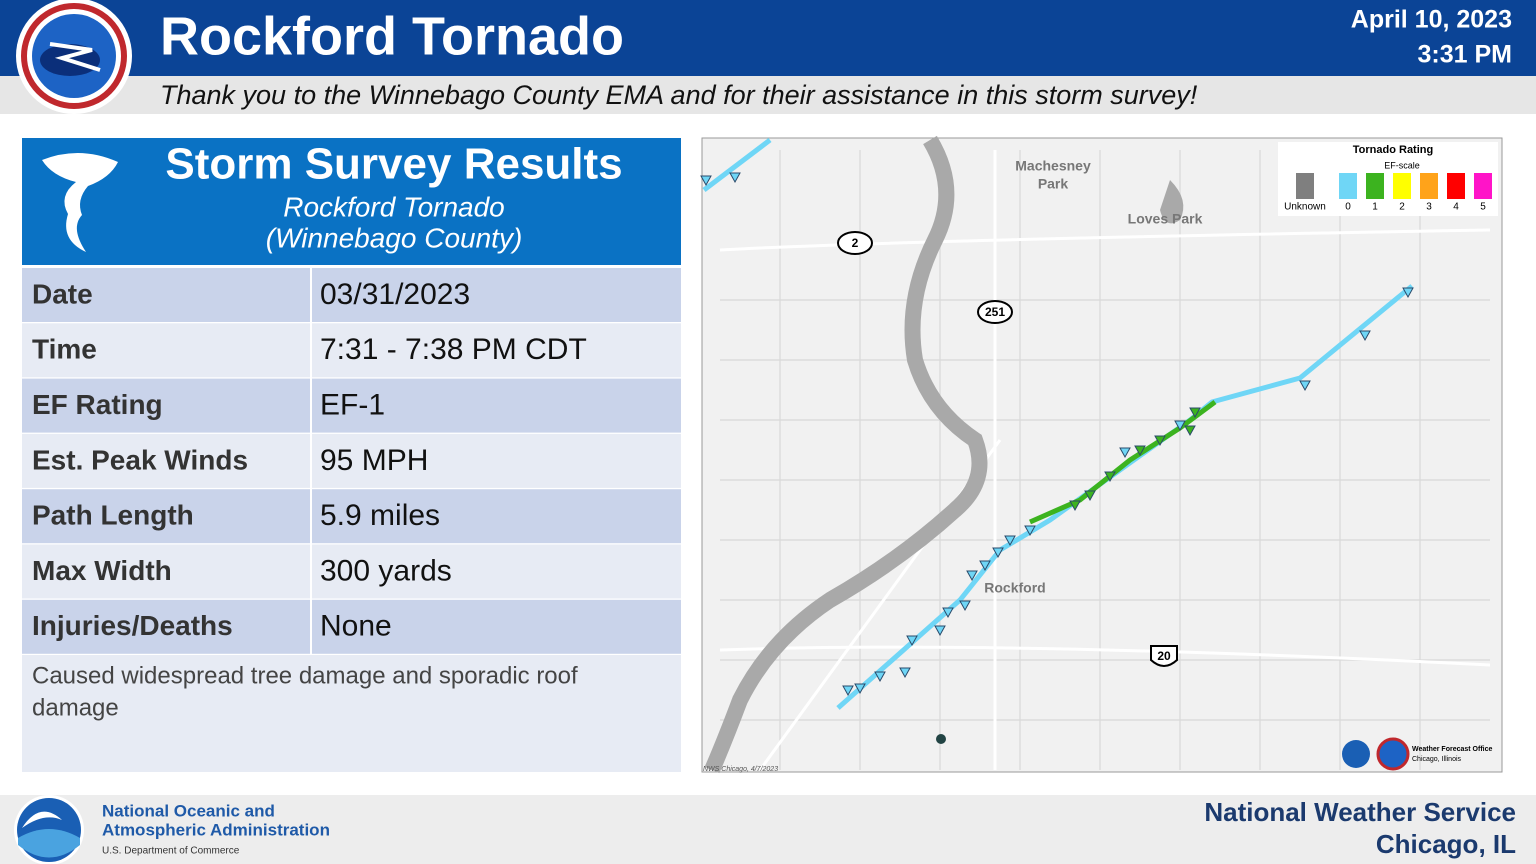 This screenshot has width=1536, height=864. Describe the element at coordinates (453, 349) in the screenshot. I see `row-value: 7:31 - 7:38 PM CDT` at that location.